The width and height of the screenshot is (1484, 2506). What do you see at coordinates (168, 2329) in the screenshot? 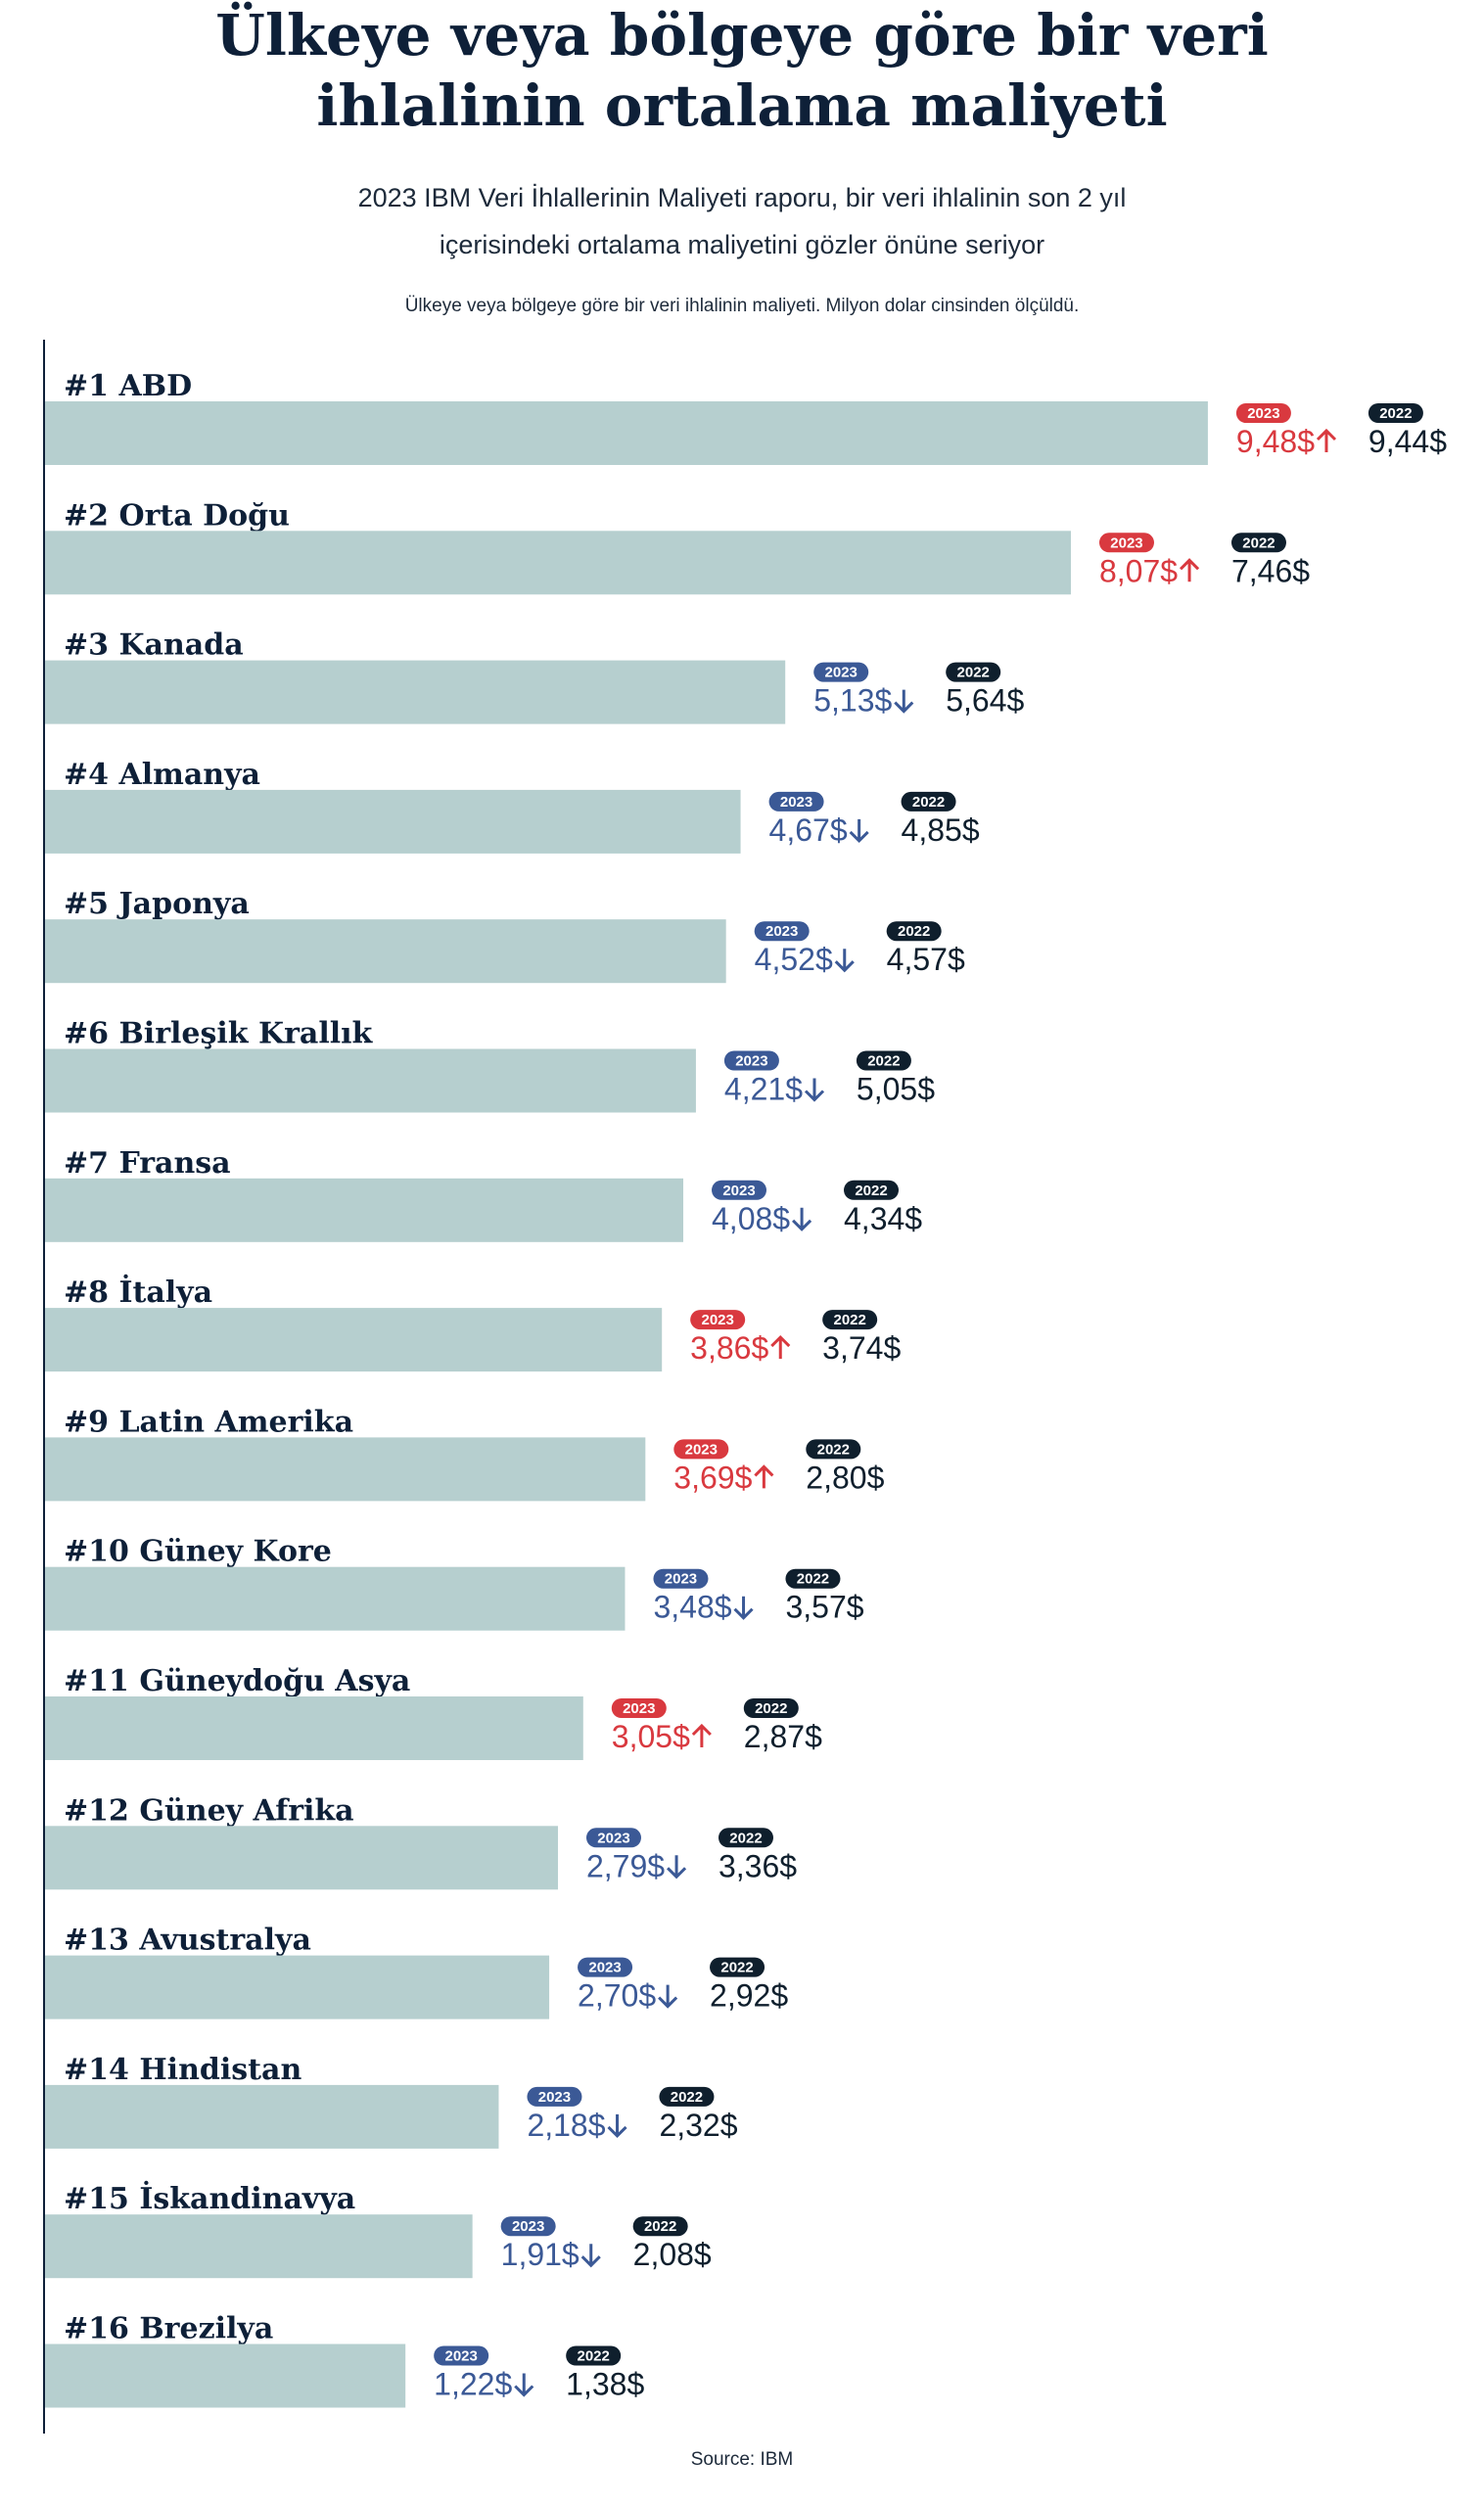
I see `row-label: #16 Brezilya` at bounding box center [168, 2329].